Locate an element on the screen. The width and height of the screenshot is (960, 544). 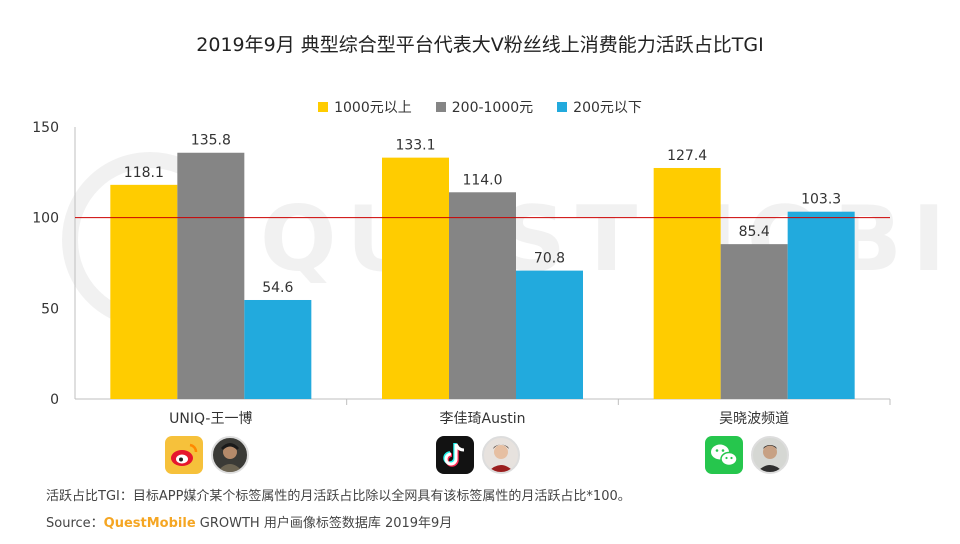
questmobile-brand: QuestMobile is located at coordinates (149, 523).